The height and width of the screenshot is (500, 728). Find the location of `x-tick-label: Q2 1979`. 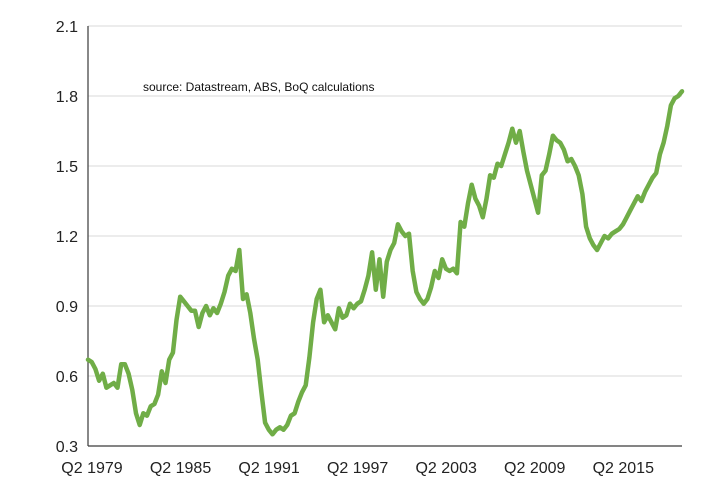

x-tick-label: Q2 1979 is located at coordinates (91, 468).